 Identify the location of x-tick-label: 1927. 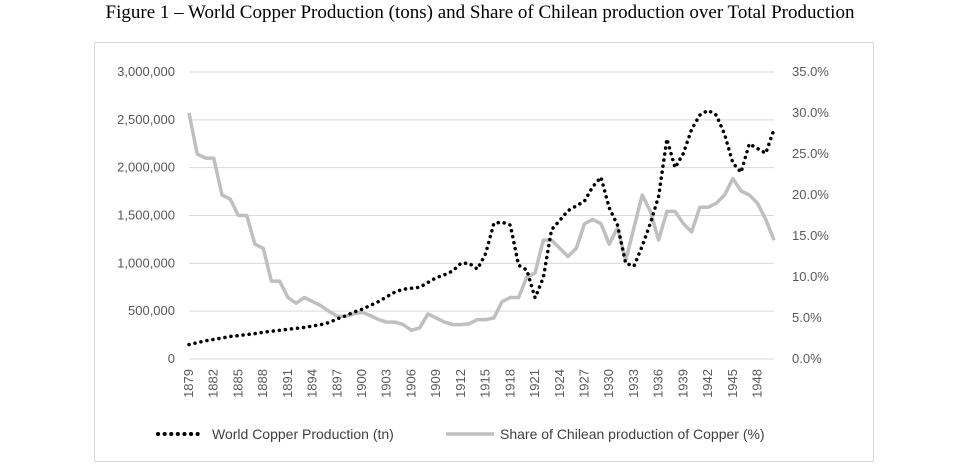
(583, 383).